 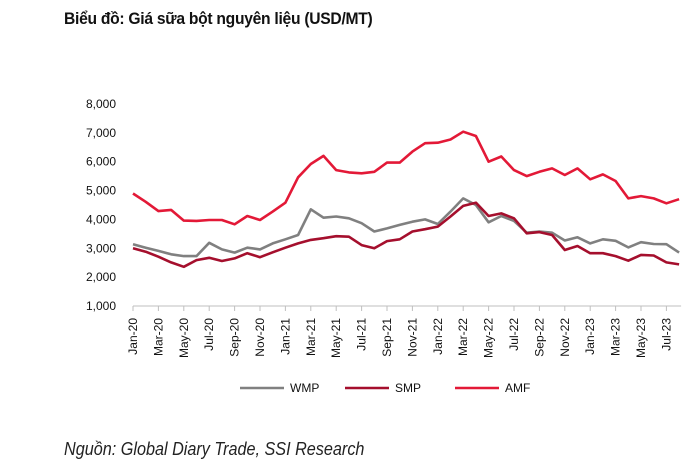 I want to click on x-tick-label: May-23, so click(x=641, y=338).